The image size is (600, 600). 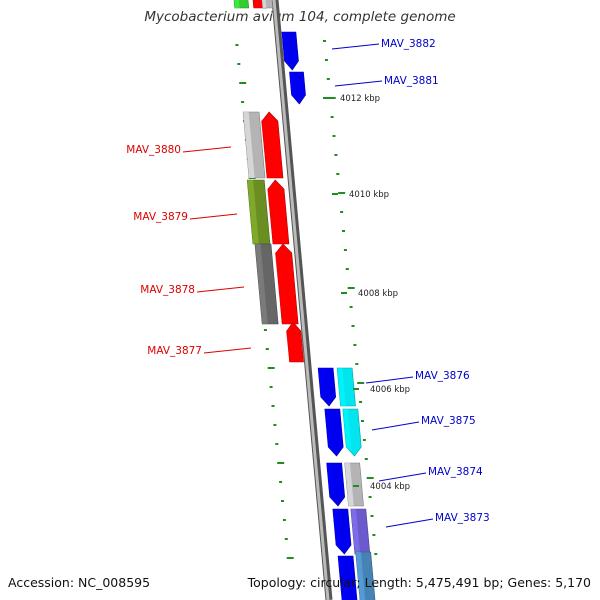 What do you see at coordinates (329, 430) in the screenshot?
I see `gene-block-mav-3875-highlight` at bounding box center [329, 430].